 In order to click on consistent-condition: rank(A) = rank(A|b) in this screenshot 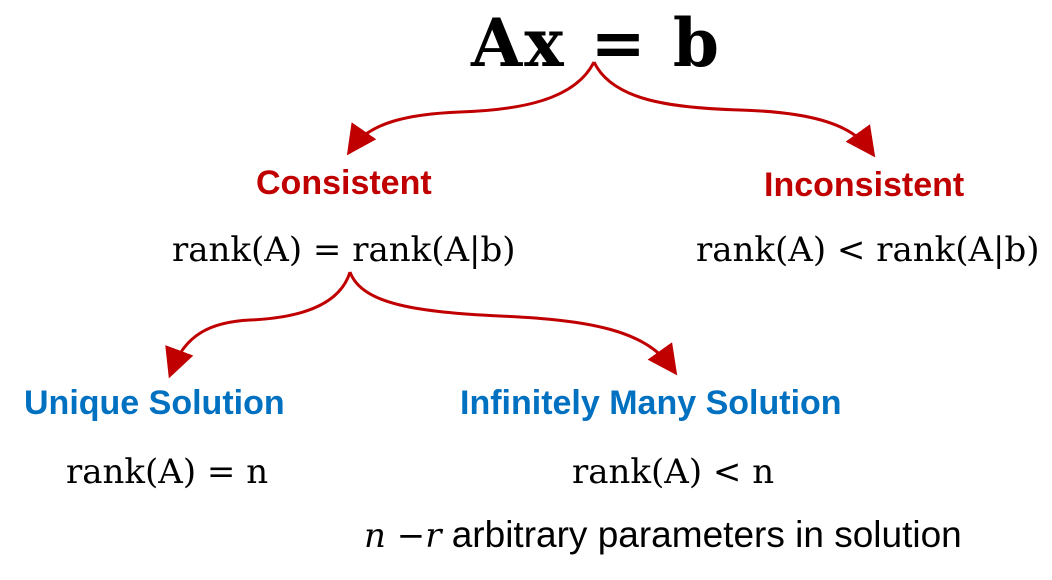, I will do `click(344, 250)`.